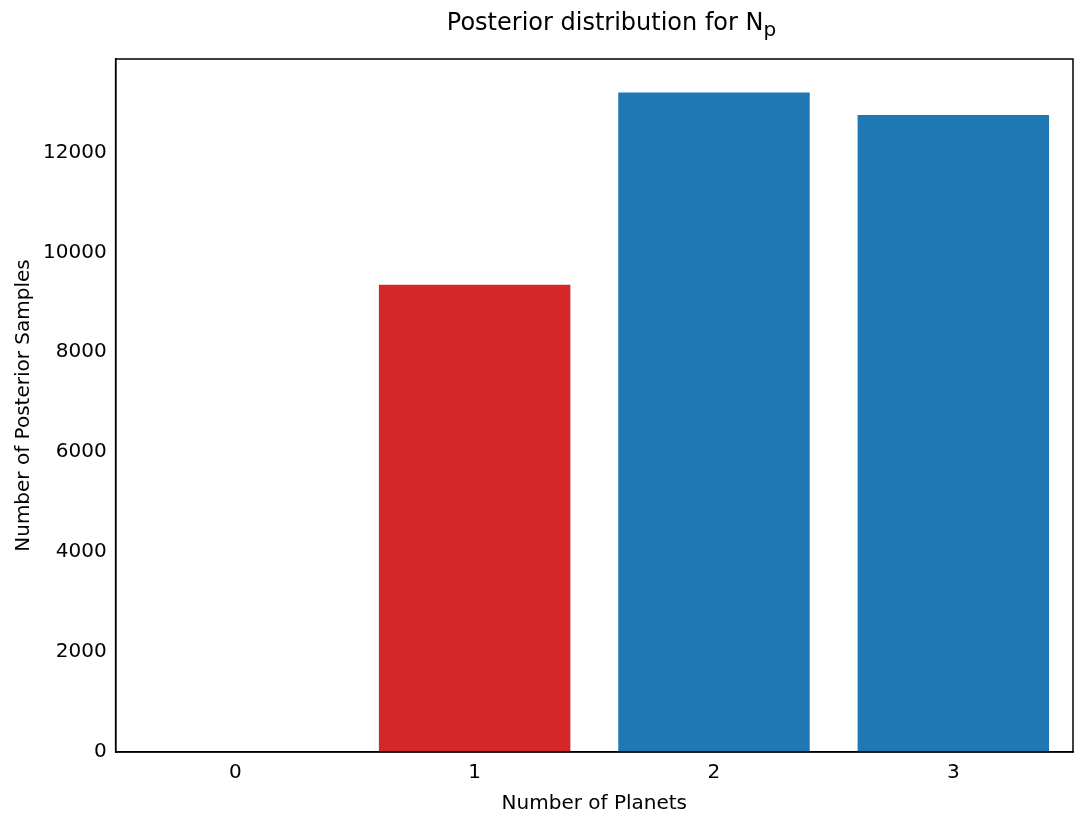 Image resolution: width=1083 pixels, height=830 pixels. I want to click on y-tick-label: 4000, so click(81, 550).